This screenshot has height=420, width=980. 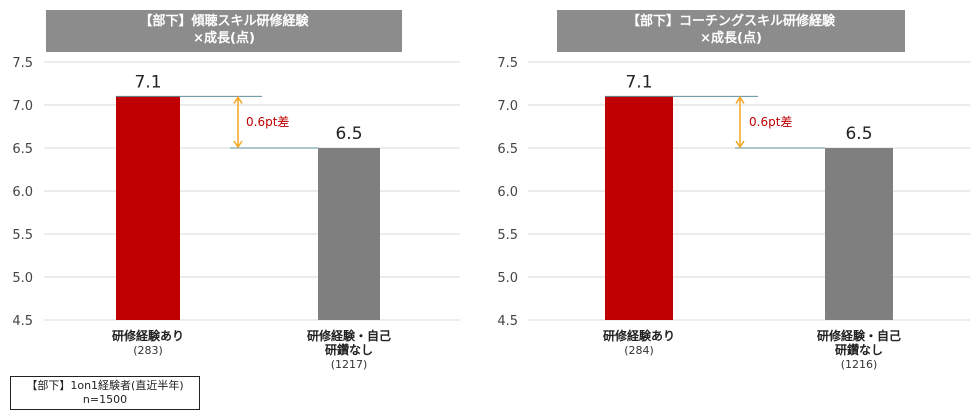 I want to click on category-n-label: (283), so click(x=148, y=350).